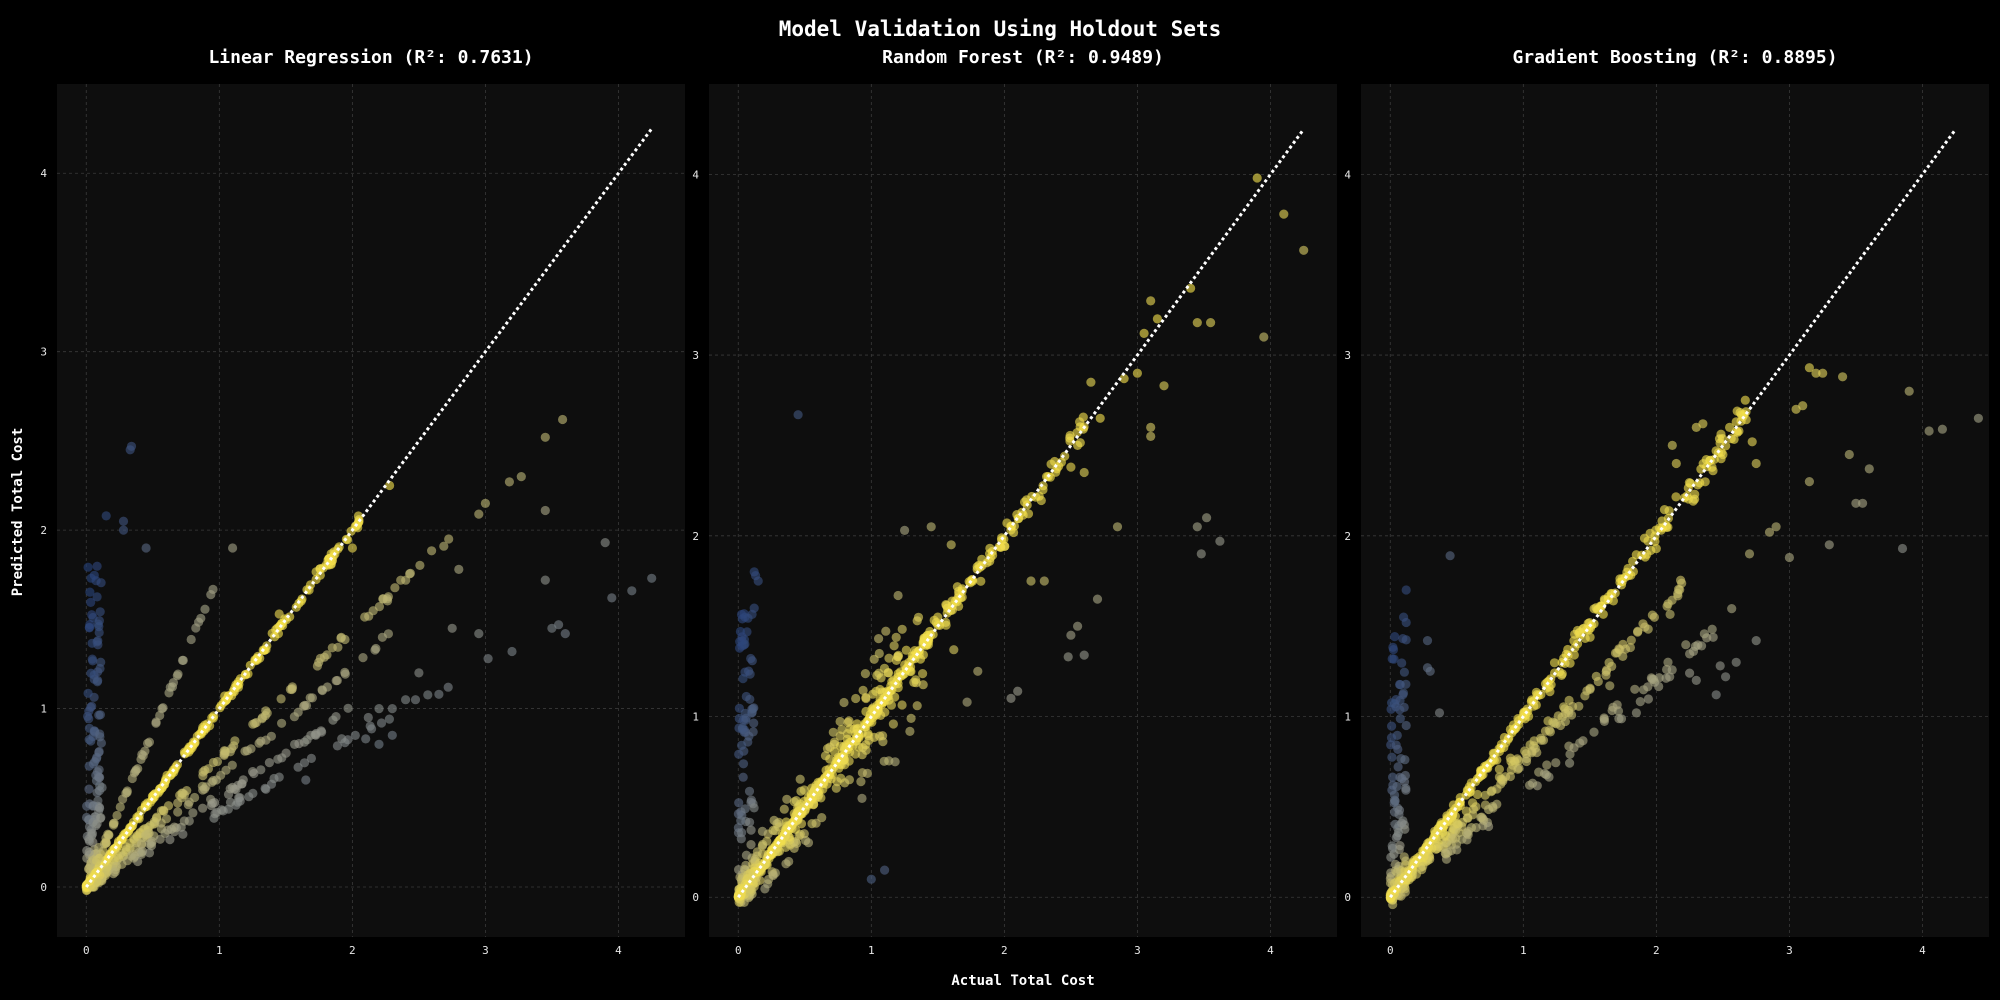 The width and height of the screenshot is (2000, 1000). What do you see at coordinates (695, 174) in the screenshot?
I see `y-tick-label: 4` at bounding box center [695, 174].